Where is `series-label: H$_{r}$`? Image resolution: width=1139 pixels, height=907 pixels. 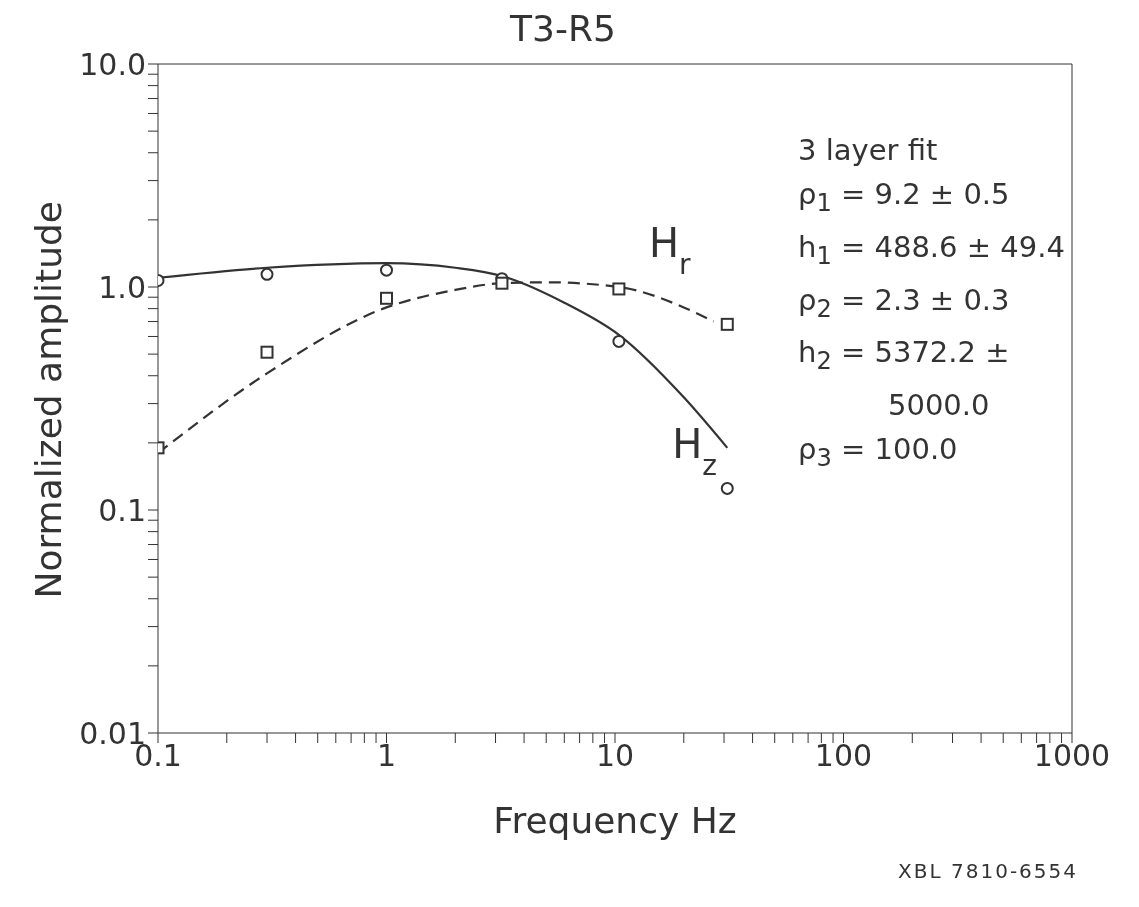 series-label: H$_{r}$ is located at coordinates (669, 250).